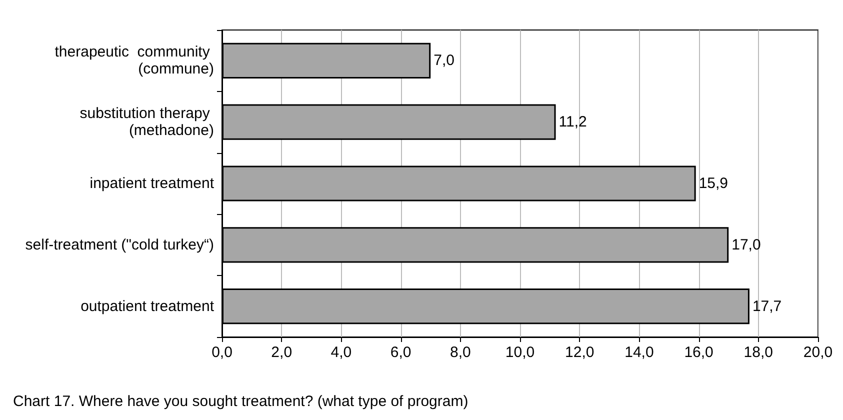 Image resolution: width=843 pixels, height=420 pixels. I want to click on y-tick-label: therapeutic community (commune), so click(134, 61).